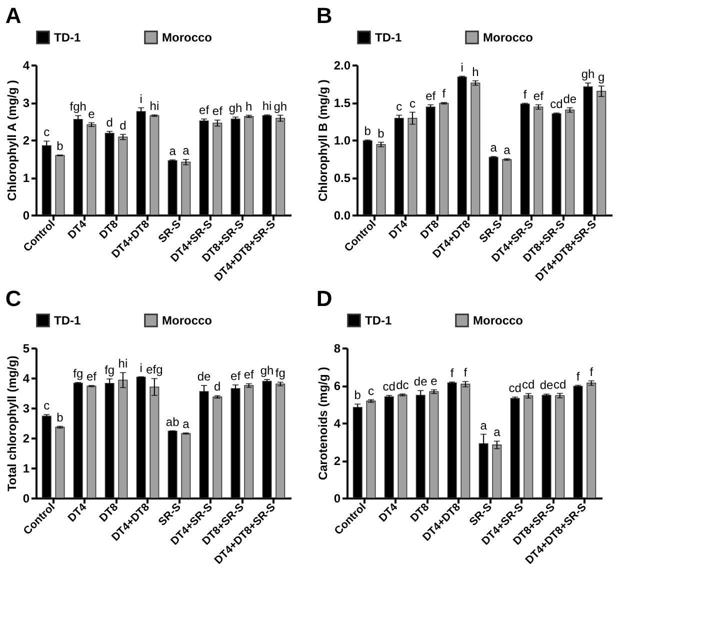 This screenshot has width=708, height=622. I want to click on data-label: b, so click(381, 133).